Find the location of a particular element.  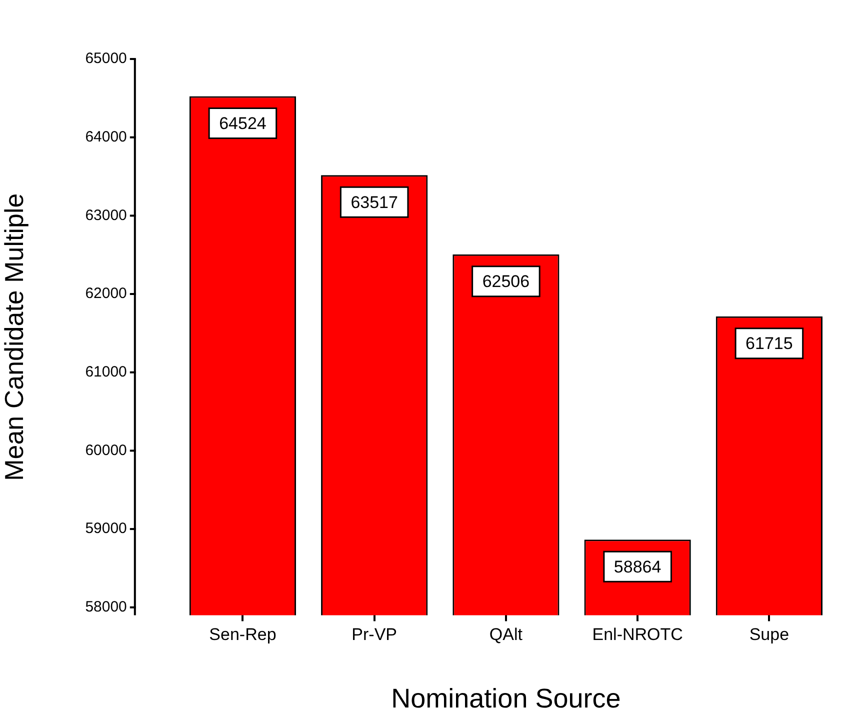

y-axis-title: Mean Candidate Multiple is located at coordinates (14, 337).